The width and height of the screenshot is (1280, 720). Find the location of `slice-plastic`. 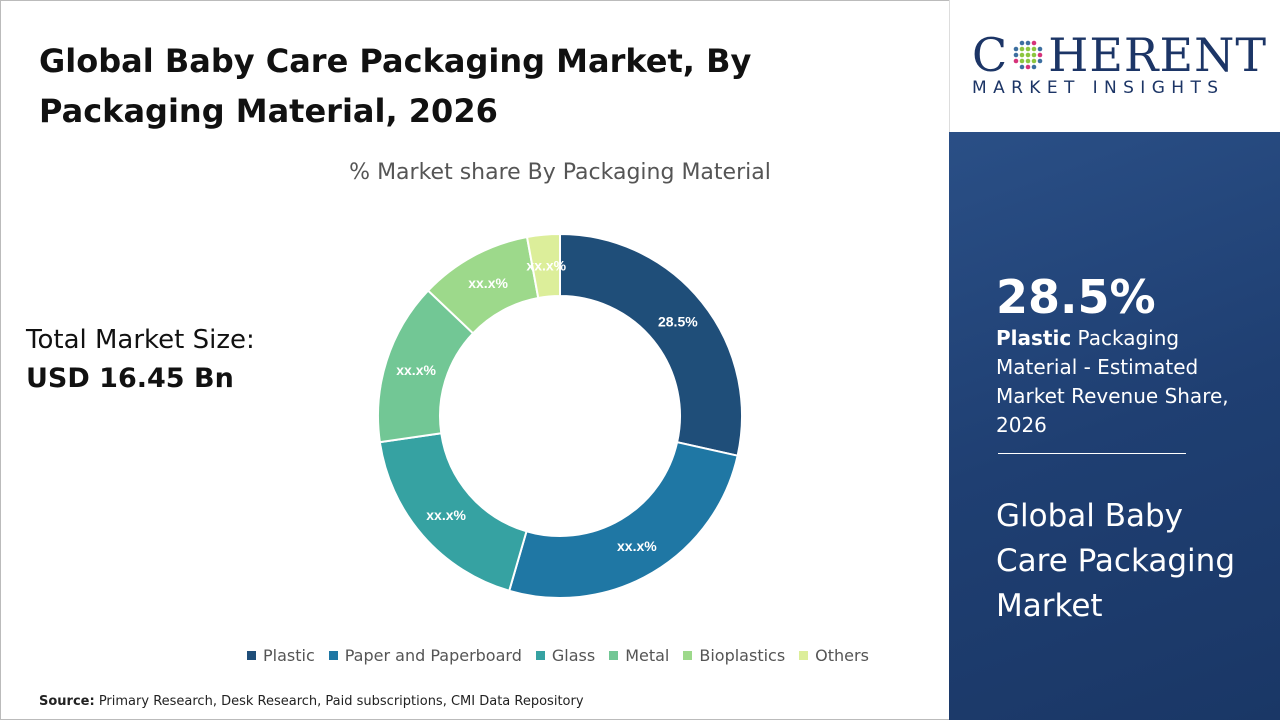

slice-plastic is located at coordinates (651, 344).